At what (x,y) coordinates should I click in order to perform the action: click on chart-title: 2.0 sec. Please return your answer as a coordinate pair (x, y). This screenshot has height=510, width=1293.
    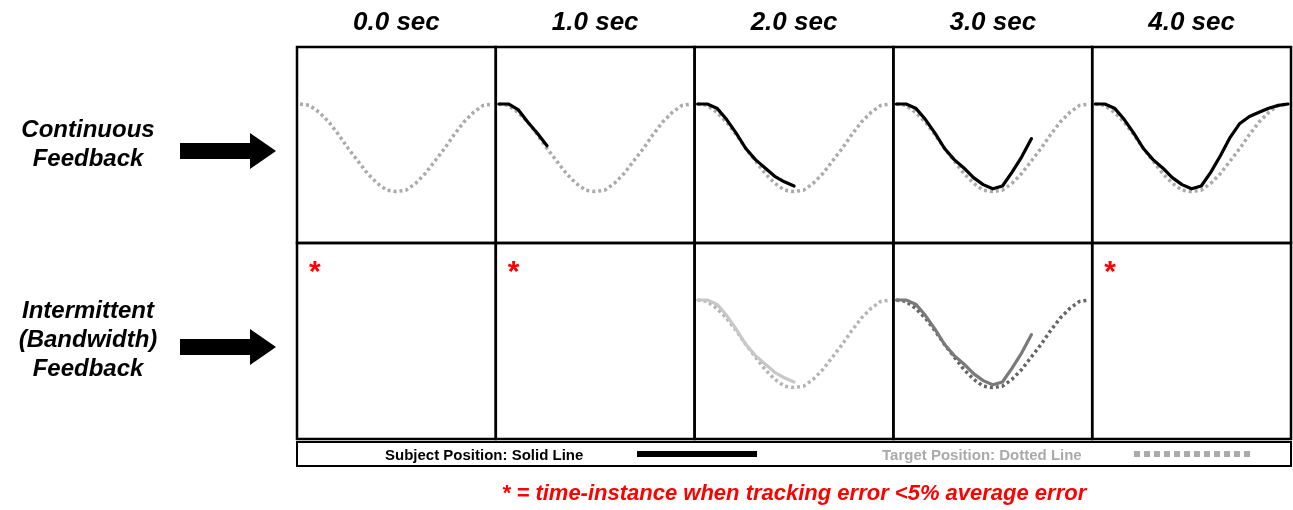
    Looking at the image, I should click on (793, 21).